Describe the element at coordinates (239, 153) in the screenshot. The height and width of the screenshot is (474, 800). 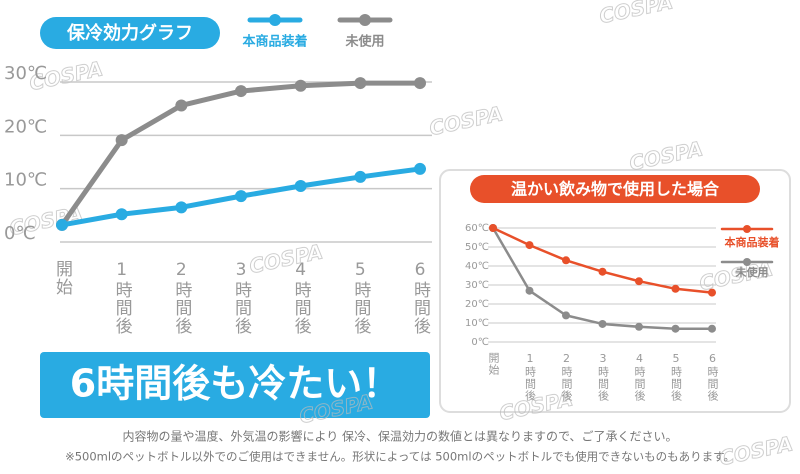
I see `series-line` at that location.